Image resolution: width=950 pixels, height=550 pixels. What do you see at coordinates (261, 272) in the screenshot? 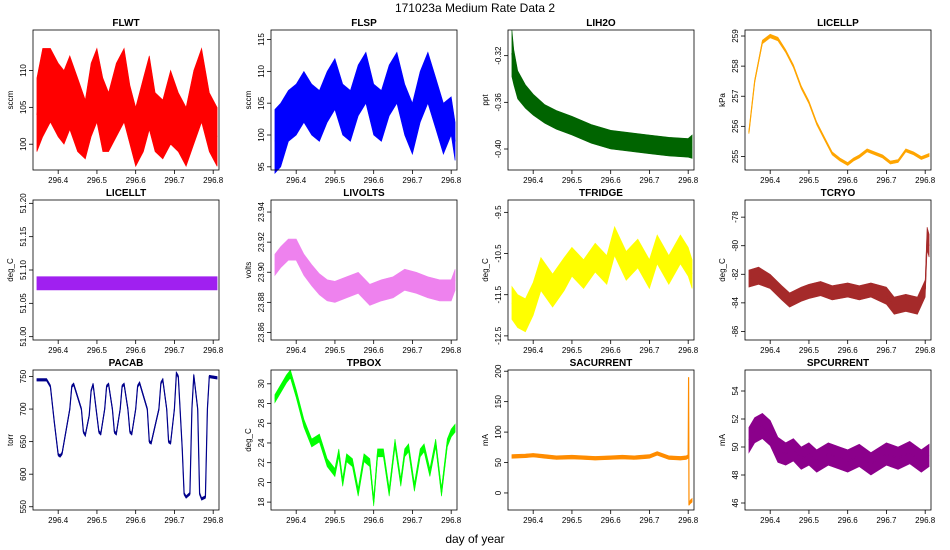
I see `y-tick-label: 23.90` at bounding box center [261, 272].